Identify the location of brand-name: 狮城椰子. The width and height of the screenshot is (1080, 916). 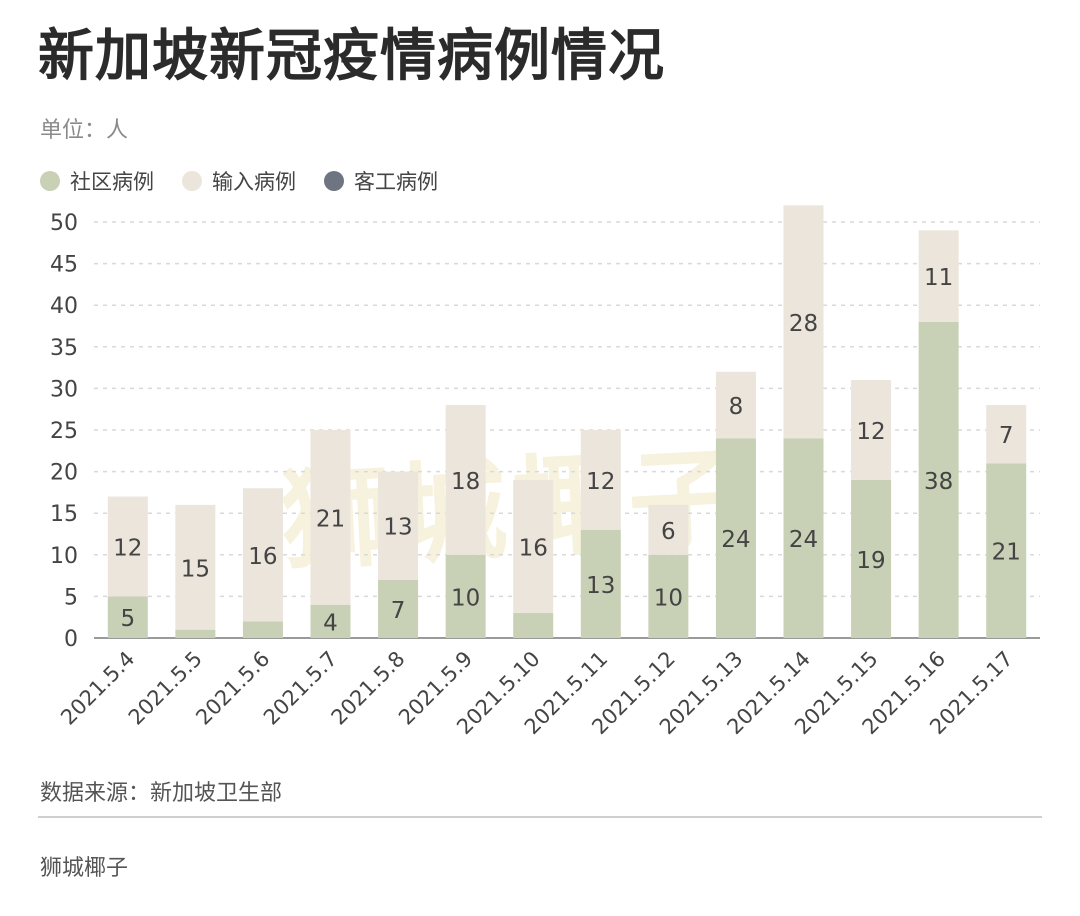
(84, 868).